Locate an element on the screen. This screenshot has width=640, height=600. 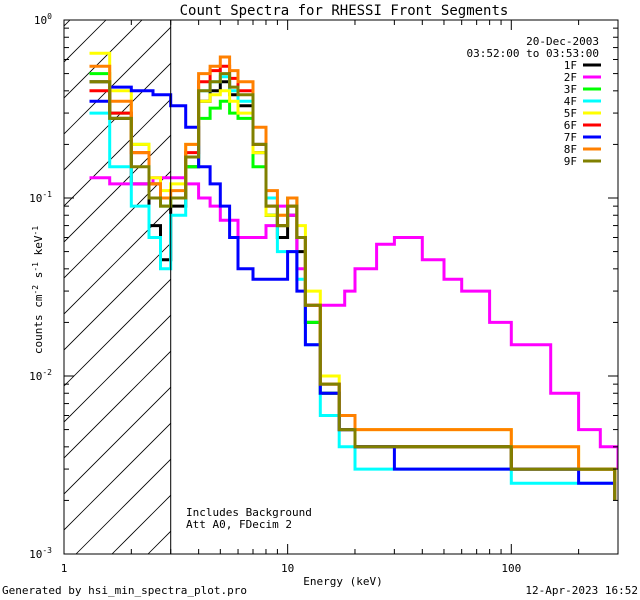
y-axis-label-part: counts cm is located at coordinates (38, 324).